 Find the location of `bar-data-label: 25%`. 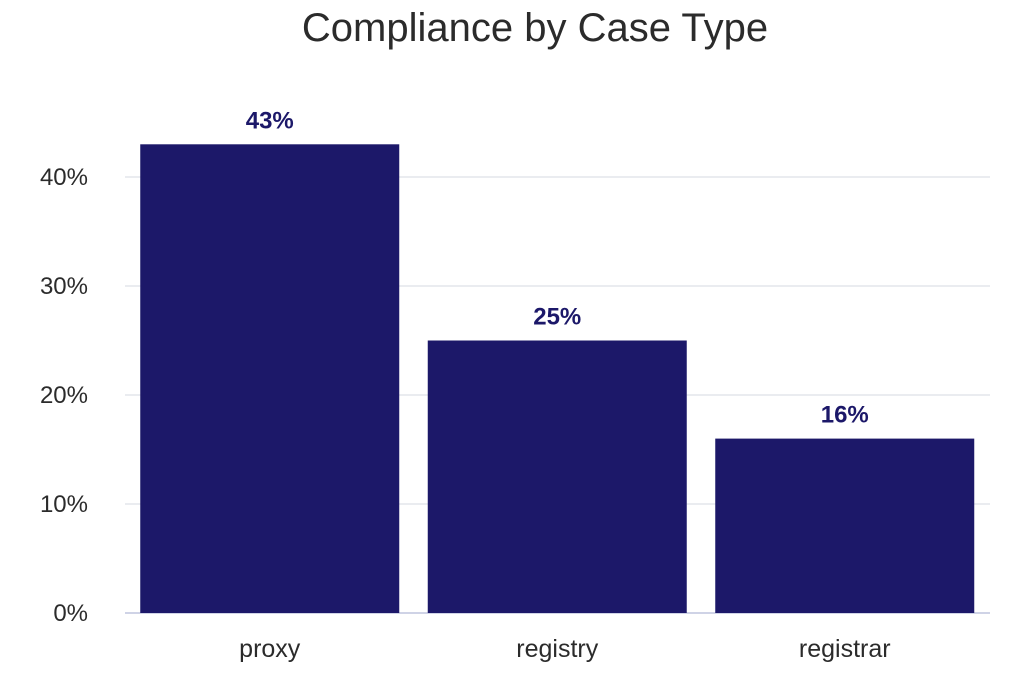

bar-data-label: 25% is located at coordinates (557, 317).